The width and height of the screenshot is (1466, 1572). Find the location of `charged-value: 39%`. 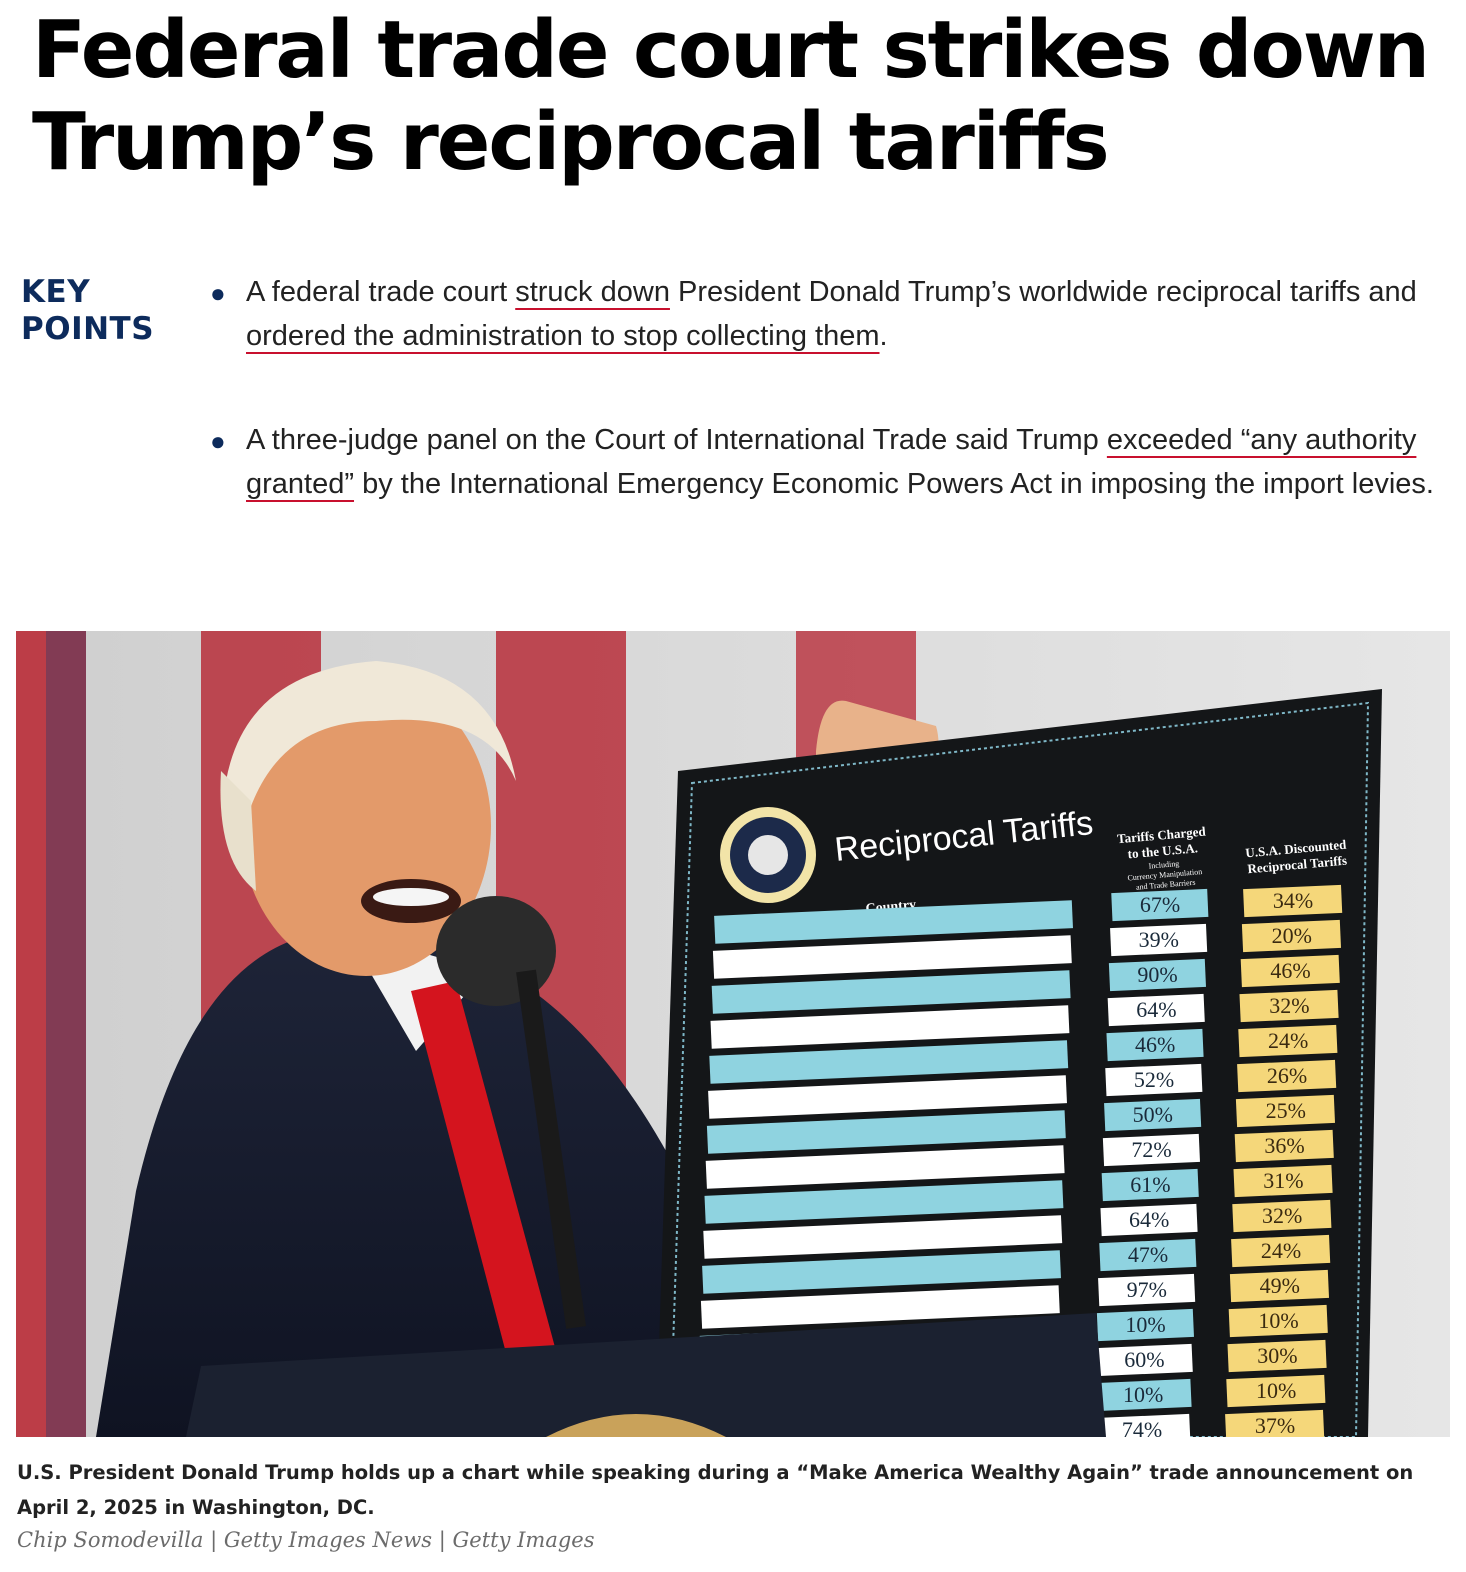

charged-value: 39% is located at coordinates (1159, 939).